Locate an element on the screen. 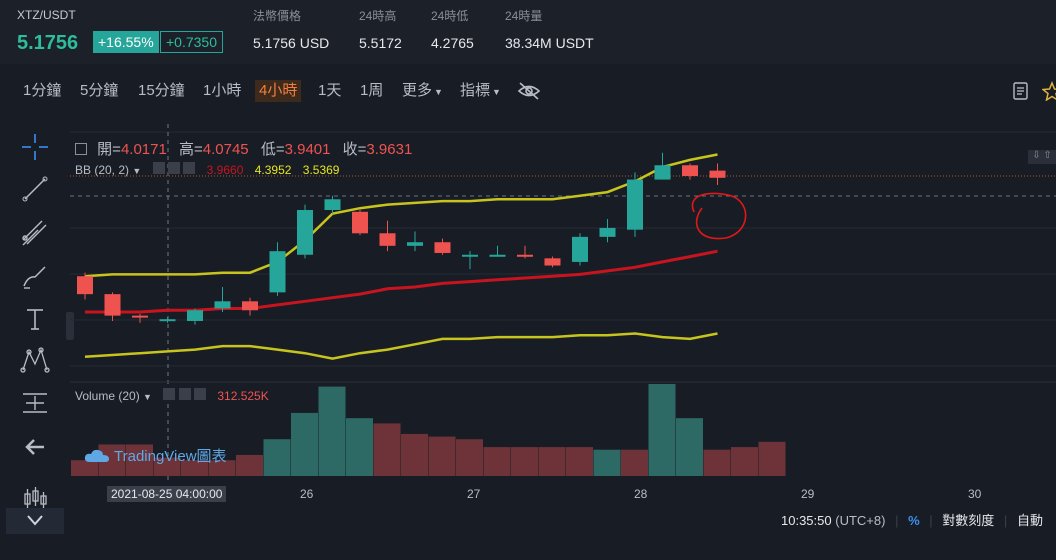 The image size is (1056, 560). timeframe-15m: 15分鐘 is located at coordinates (161, 90).